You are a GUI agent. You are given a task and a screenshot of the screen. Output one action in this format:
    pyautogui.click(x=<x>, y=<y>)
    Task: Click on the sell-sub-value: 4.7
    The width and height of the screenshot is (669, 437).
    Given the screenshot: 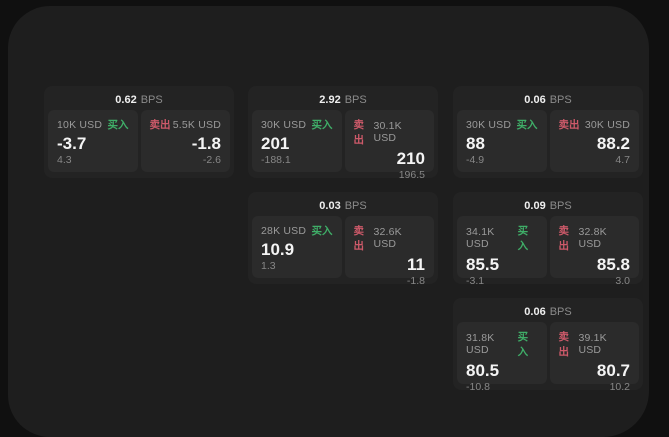 What is the action you would take?
    pyautogui.click(x=622, y=160)
    